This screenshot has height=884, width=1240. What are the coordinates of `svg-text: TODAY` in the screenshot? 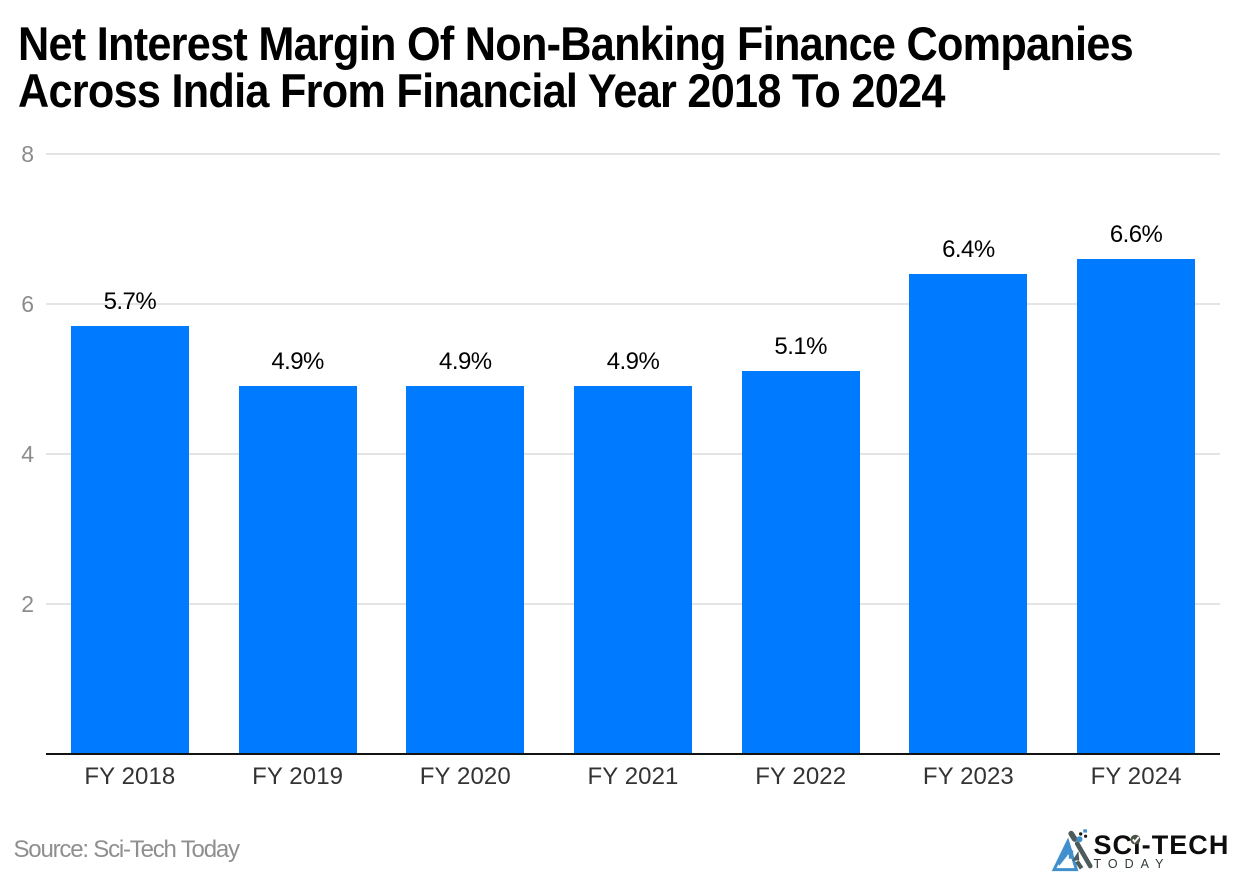 It's located at (1132, 864).